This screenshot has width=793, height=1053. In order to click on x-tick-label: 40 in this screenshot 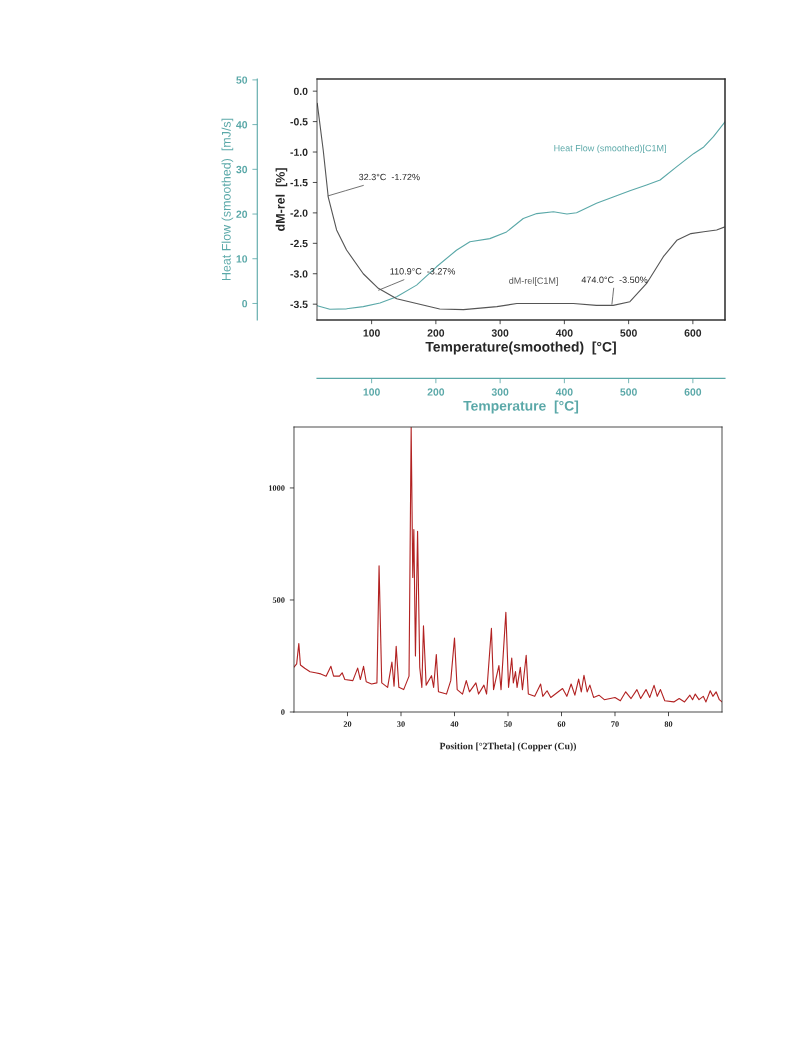, I will do `click(454, 724)`.